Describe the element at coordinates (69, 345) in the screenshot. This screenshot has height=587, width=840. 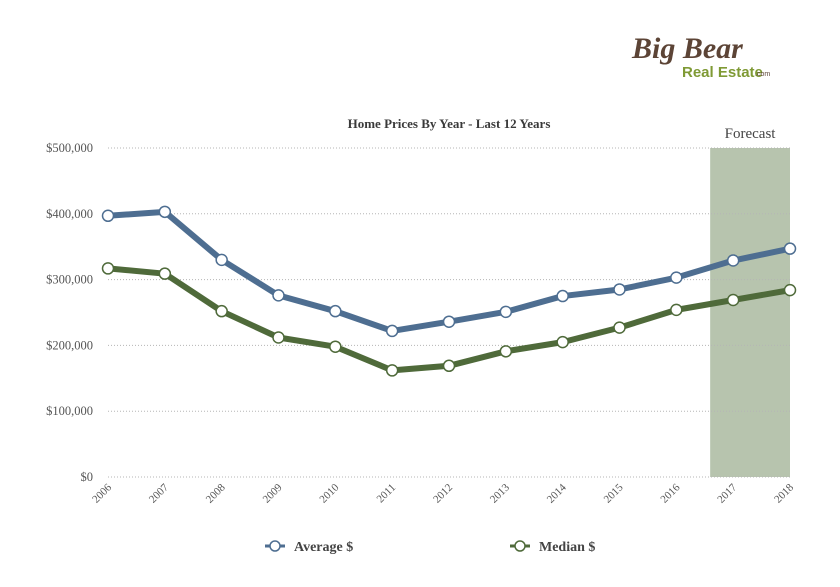
I see `y-tick-label: $200,000` at that location.